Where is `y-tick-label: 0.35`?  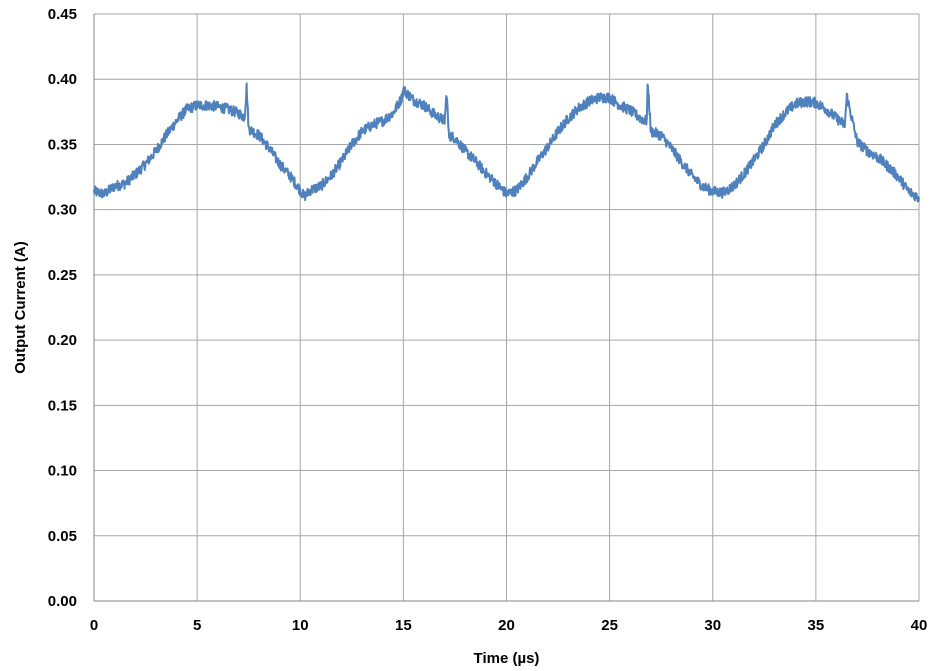
y-tick-label: 0.35 is located at coordinates (62, 144).